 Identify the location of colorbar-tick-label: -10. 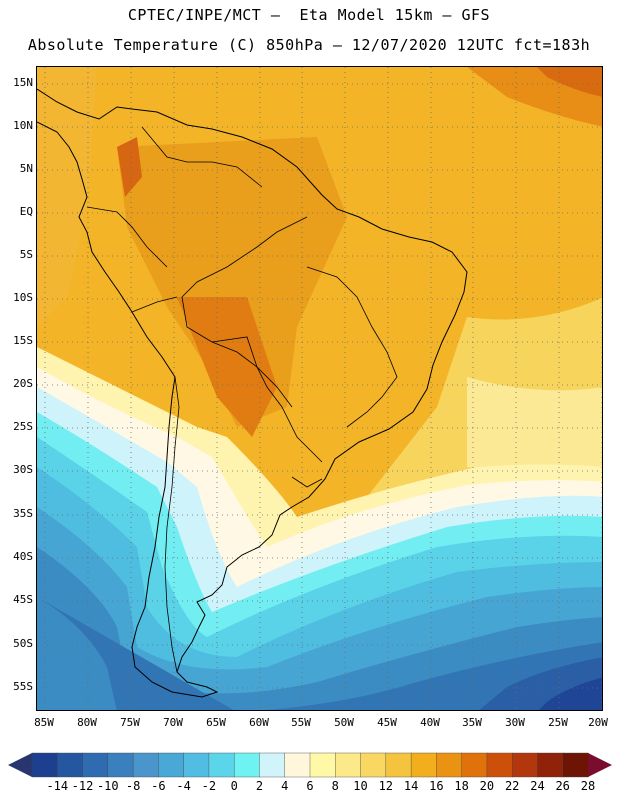
(107, 786).